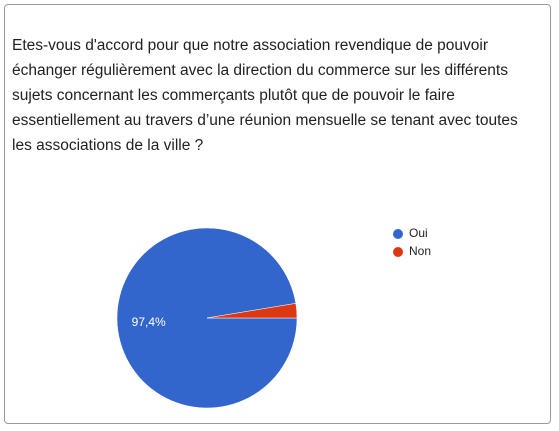 This screenshot has width=559, height=431. I want to click on pie-slice, so click(252, 311).